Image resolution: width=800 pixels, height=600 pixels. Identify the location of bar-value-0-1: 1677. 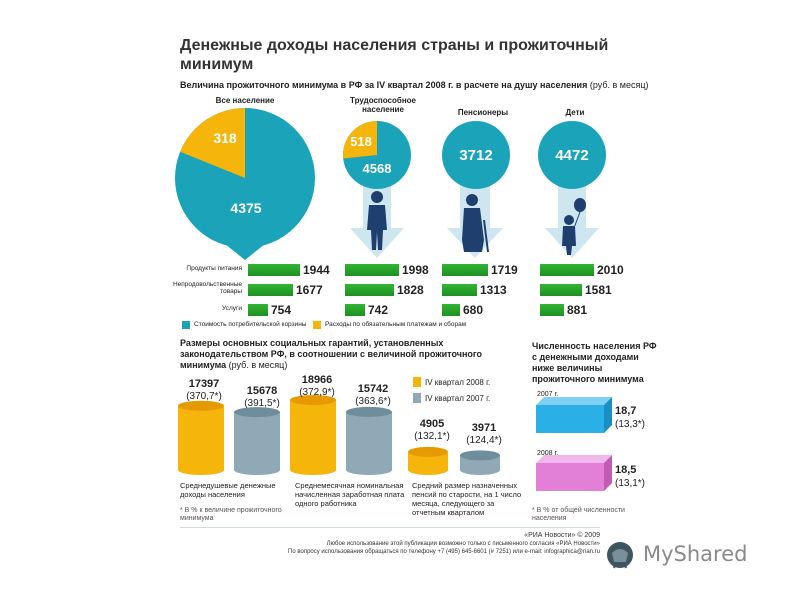
(309, 290).